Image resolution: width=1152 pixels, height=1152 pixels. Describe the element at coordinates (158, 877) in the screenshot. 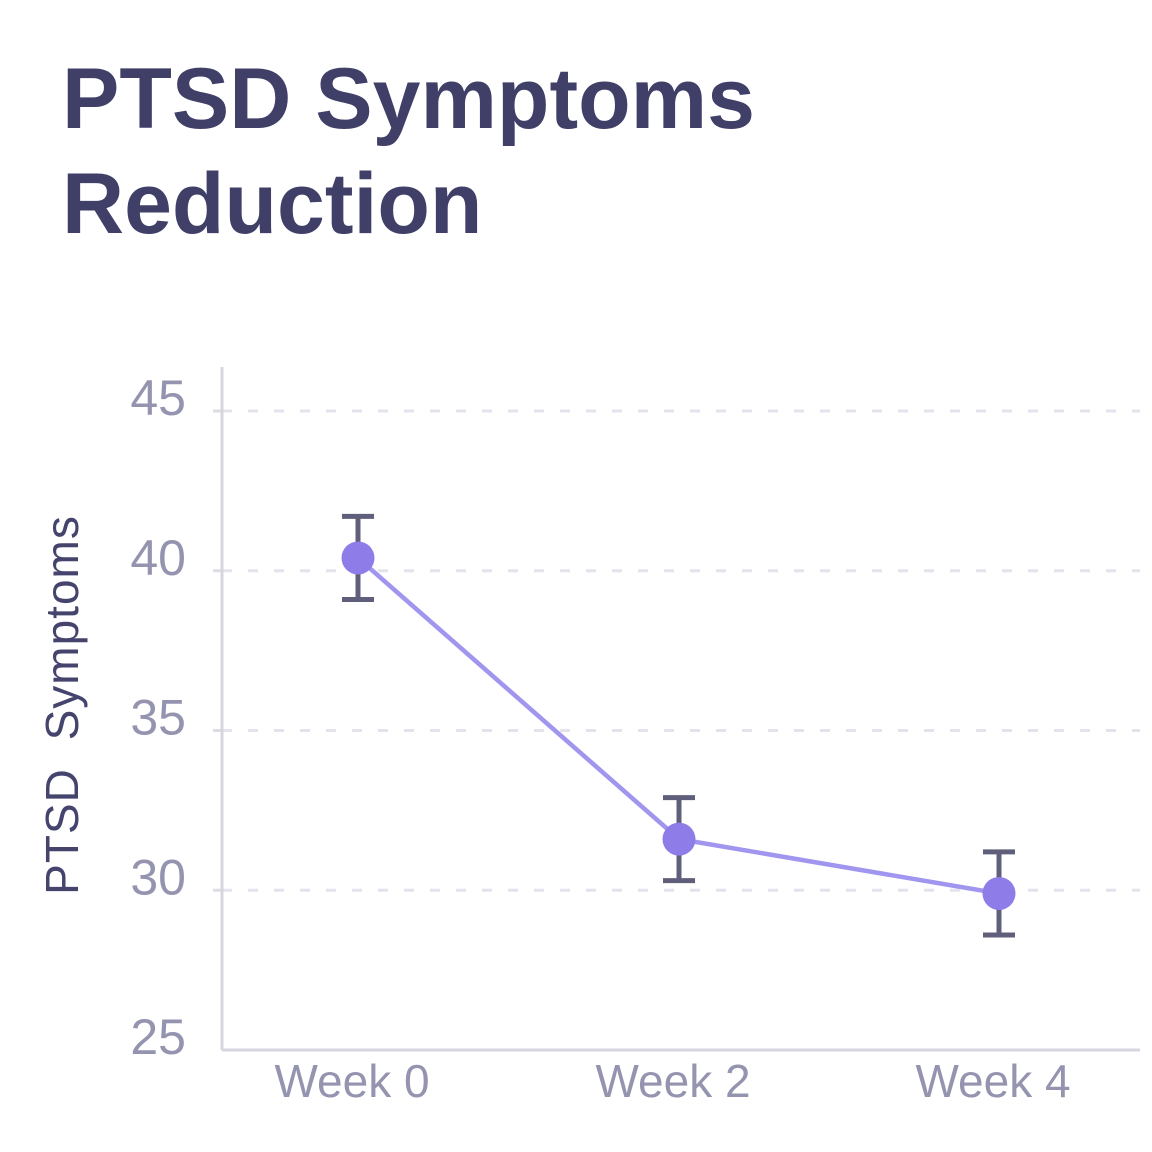

I see `y-tick-label: 30` at that location.